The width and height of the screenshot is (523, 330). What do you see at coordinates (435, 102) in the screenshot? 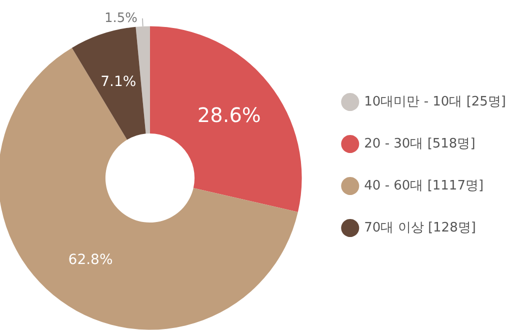
I see `legend-label: 10대미만 - 10대 [25명]` at bounding box center [435, 102].